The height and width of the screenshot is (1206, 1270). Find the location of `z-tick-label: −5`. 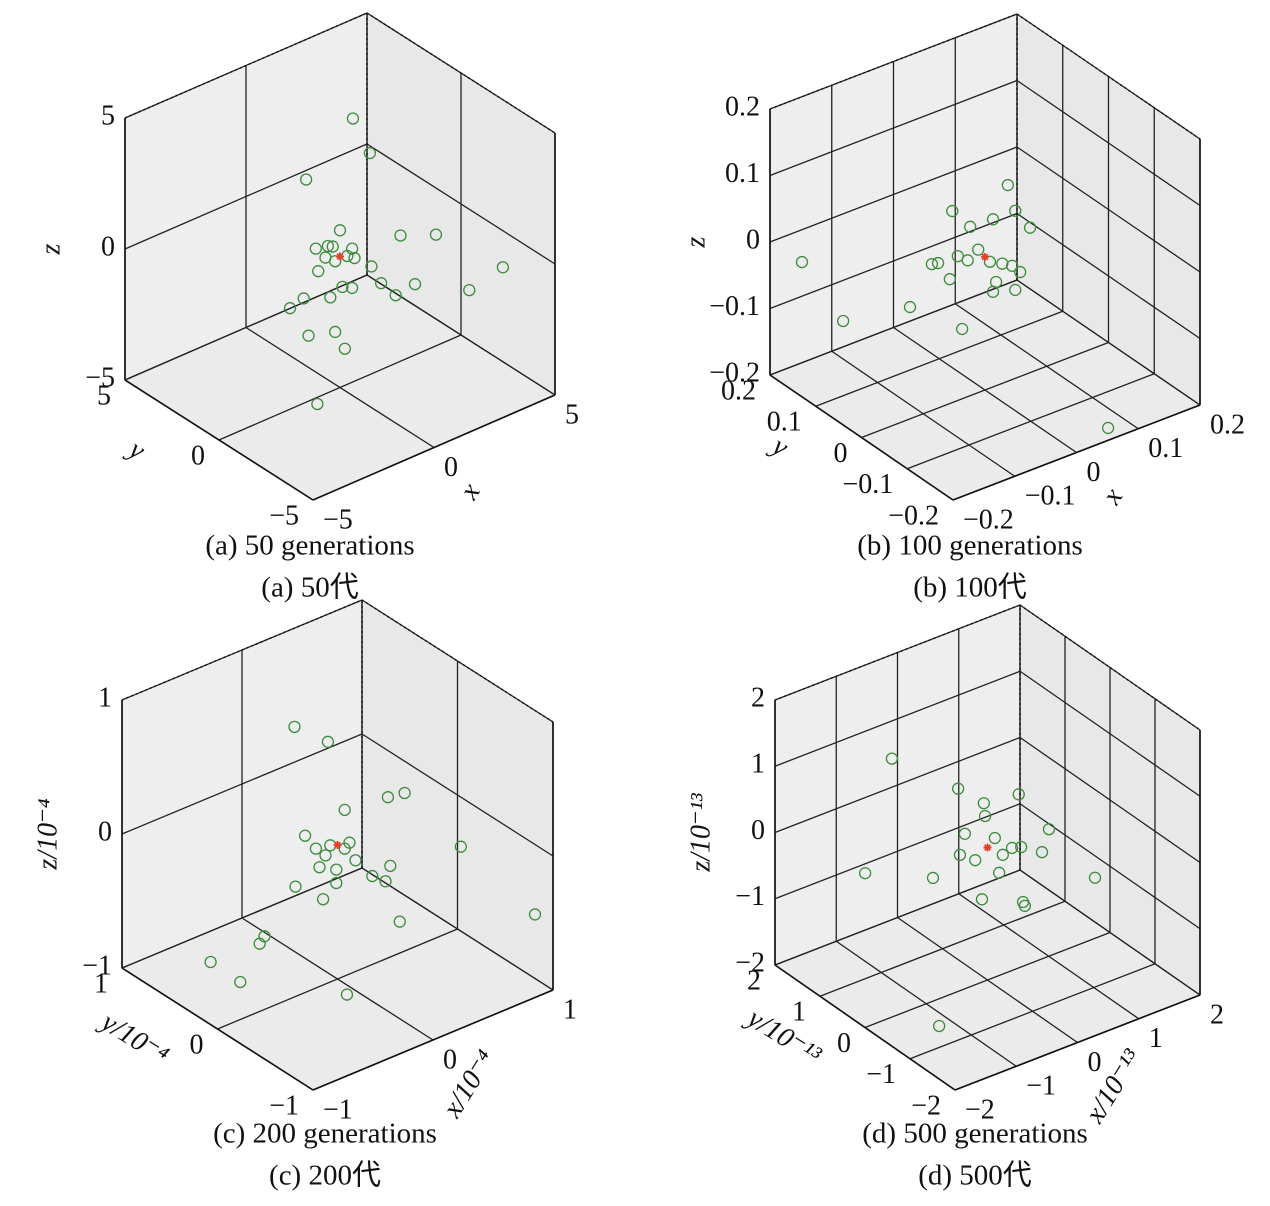

z-tick-label: −5 is located at coordinates (100, 377).